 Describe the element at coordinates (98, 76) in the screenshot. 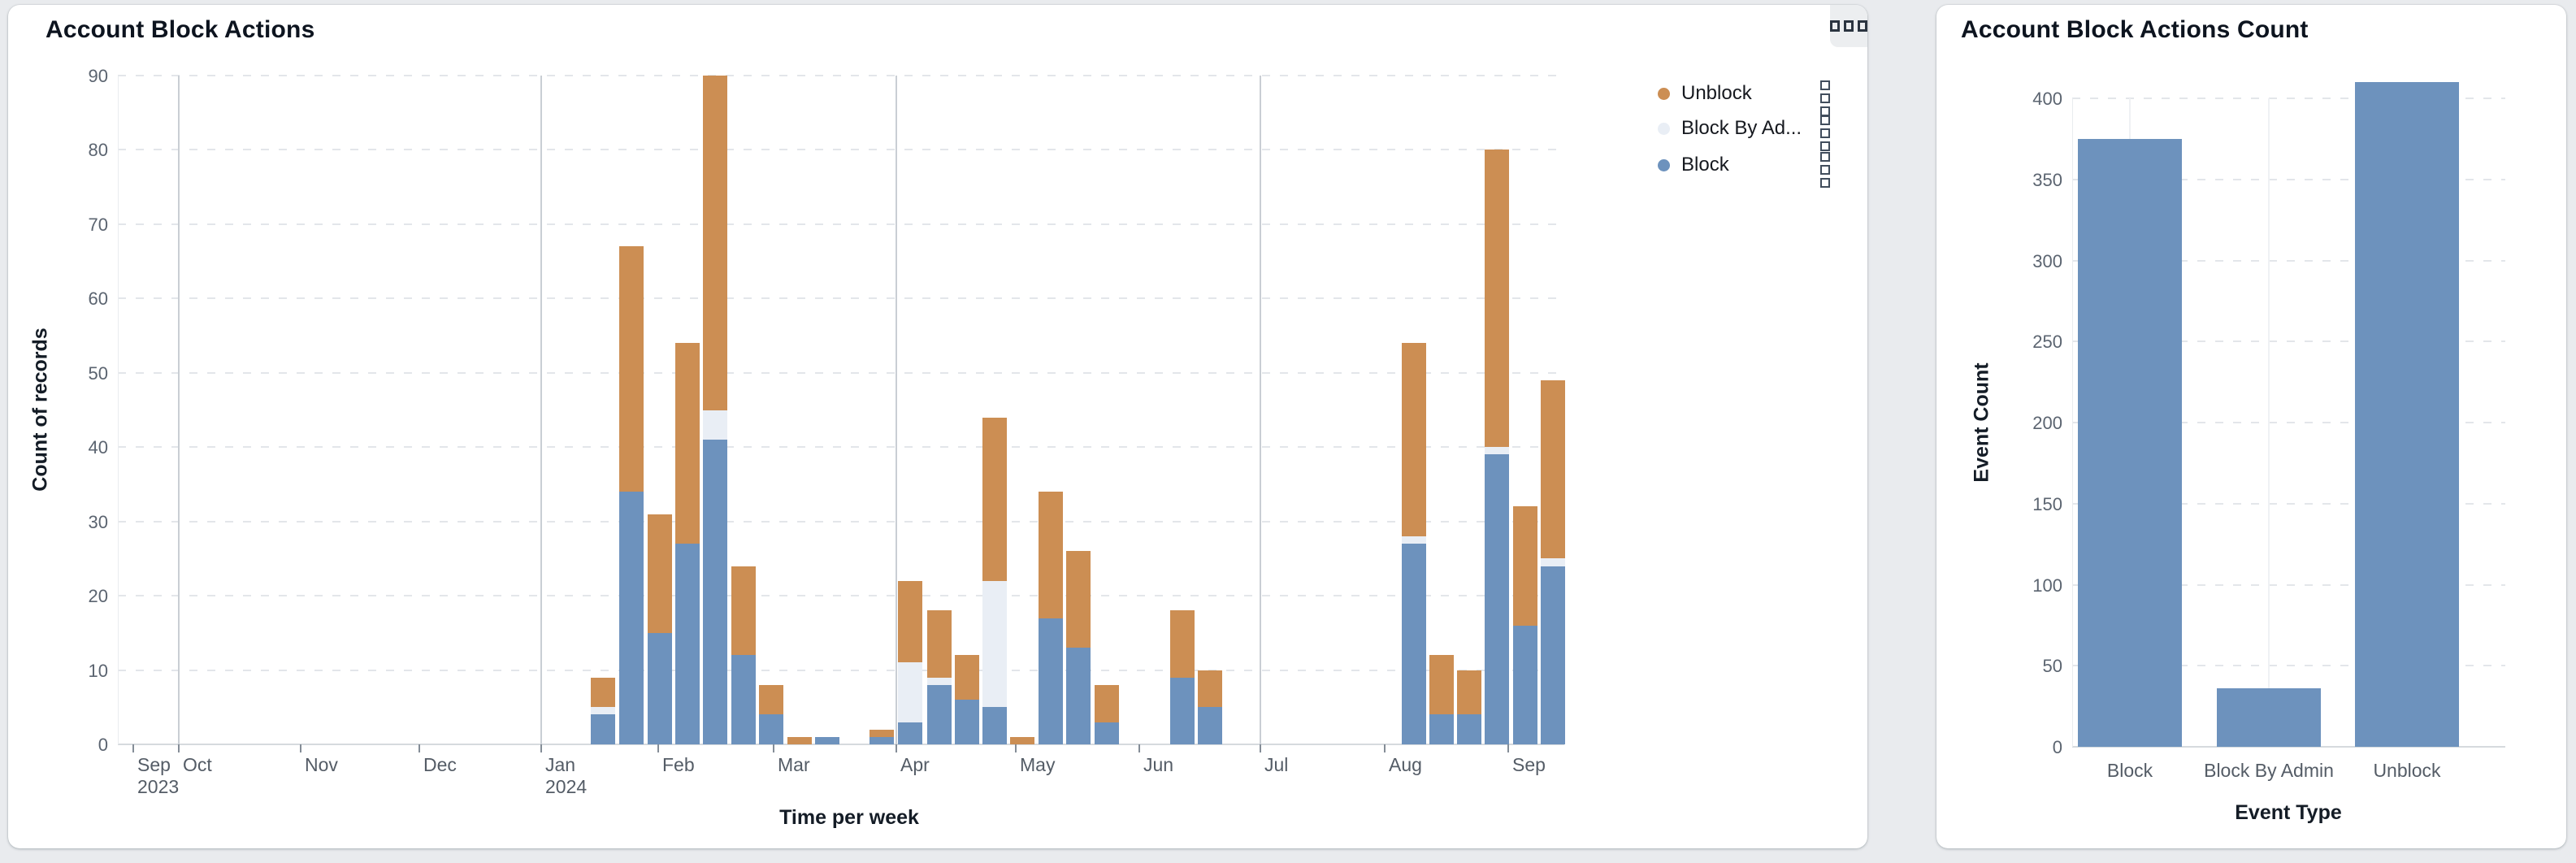

I see `y-tick-label: 90` at that location.